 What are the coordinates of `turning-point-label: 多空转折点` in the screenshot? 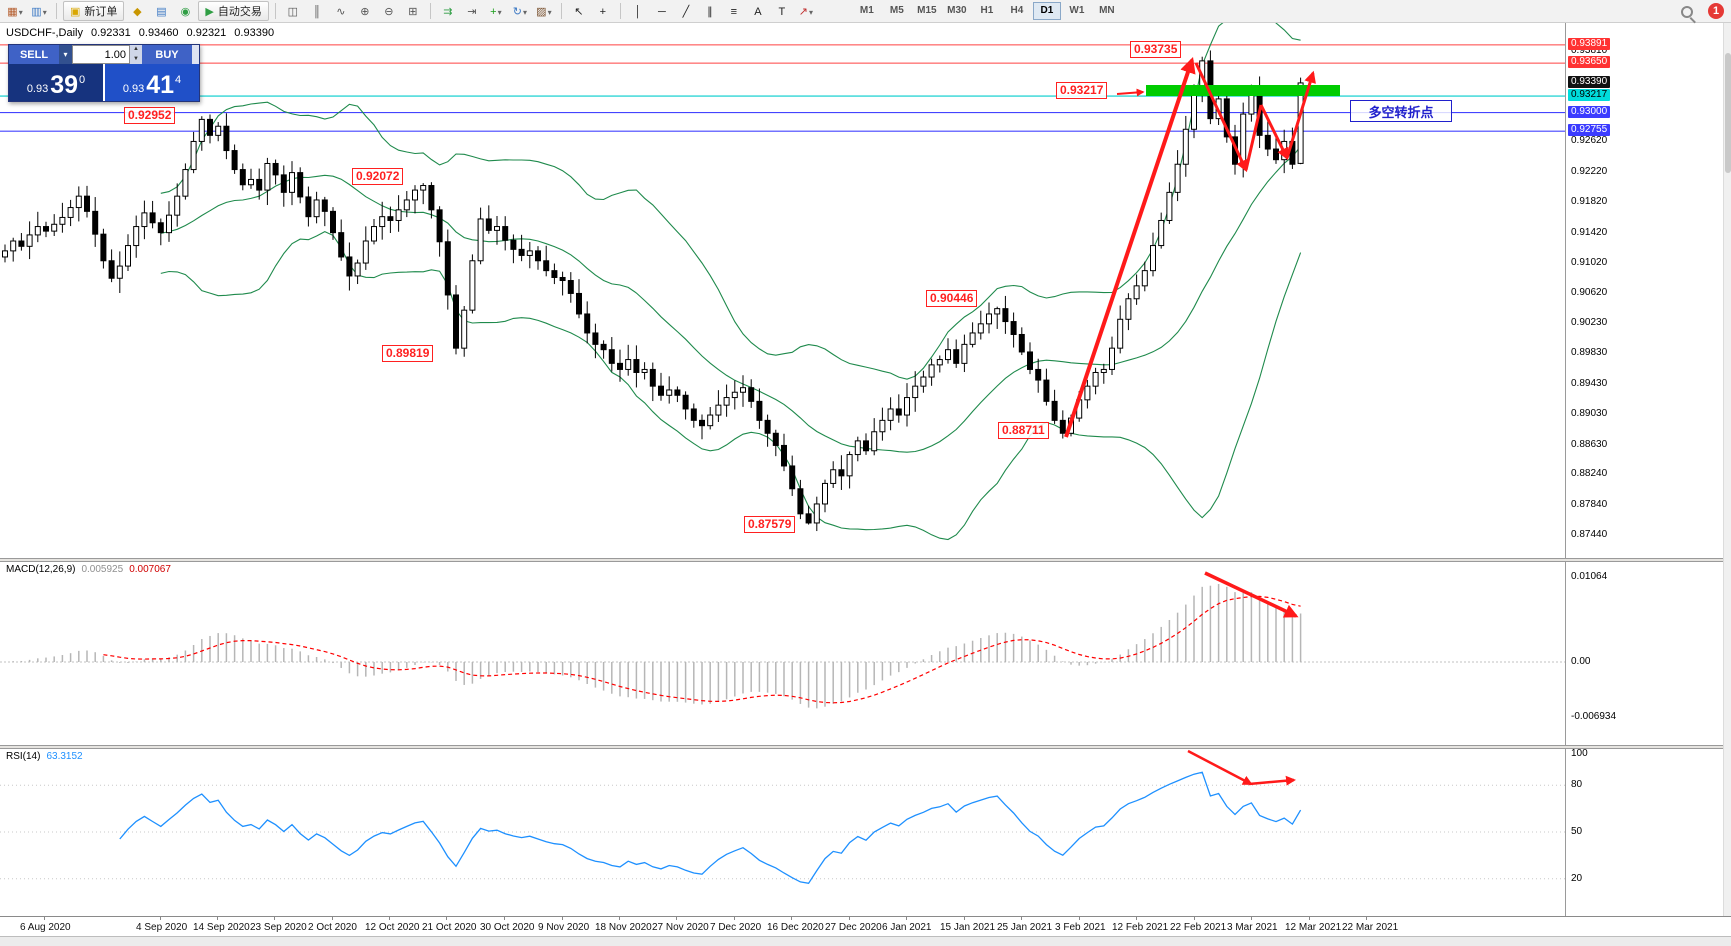 It's located at (1401, 111).